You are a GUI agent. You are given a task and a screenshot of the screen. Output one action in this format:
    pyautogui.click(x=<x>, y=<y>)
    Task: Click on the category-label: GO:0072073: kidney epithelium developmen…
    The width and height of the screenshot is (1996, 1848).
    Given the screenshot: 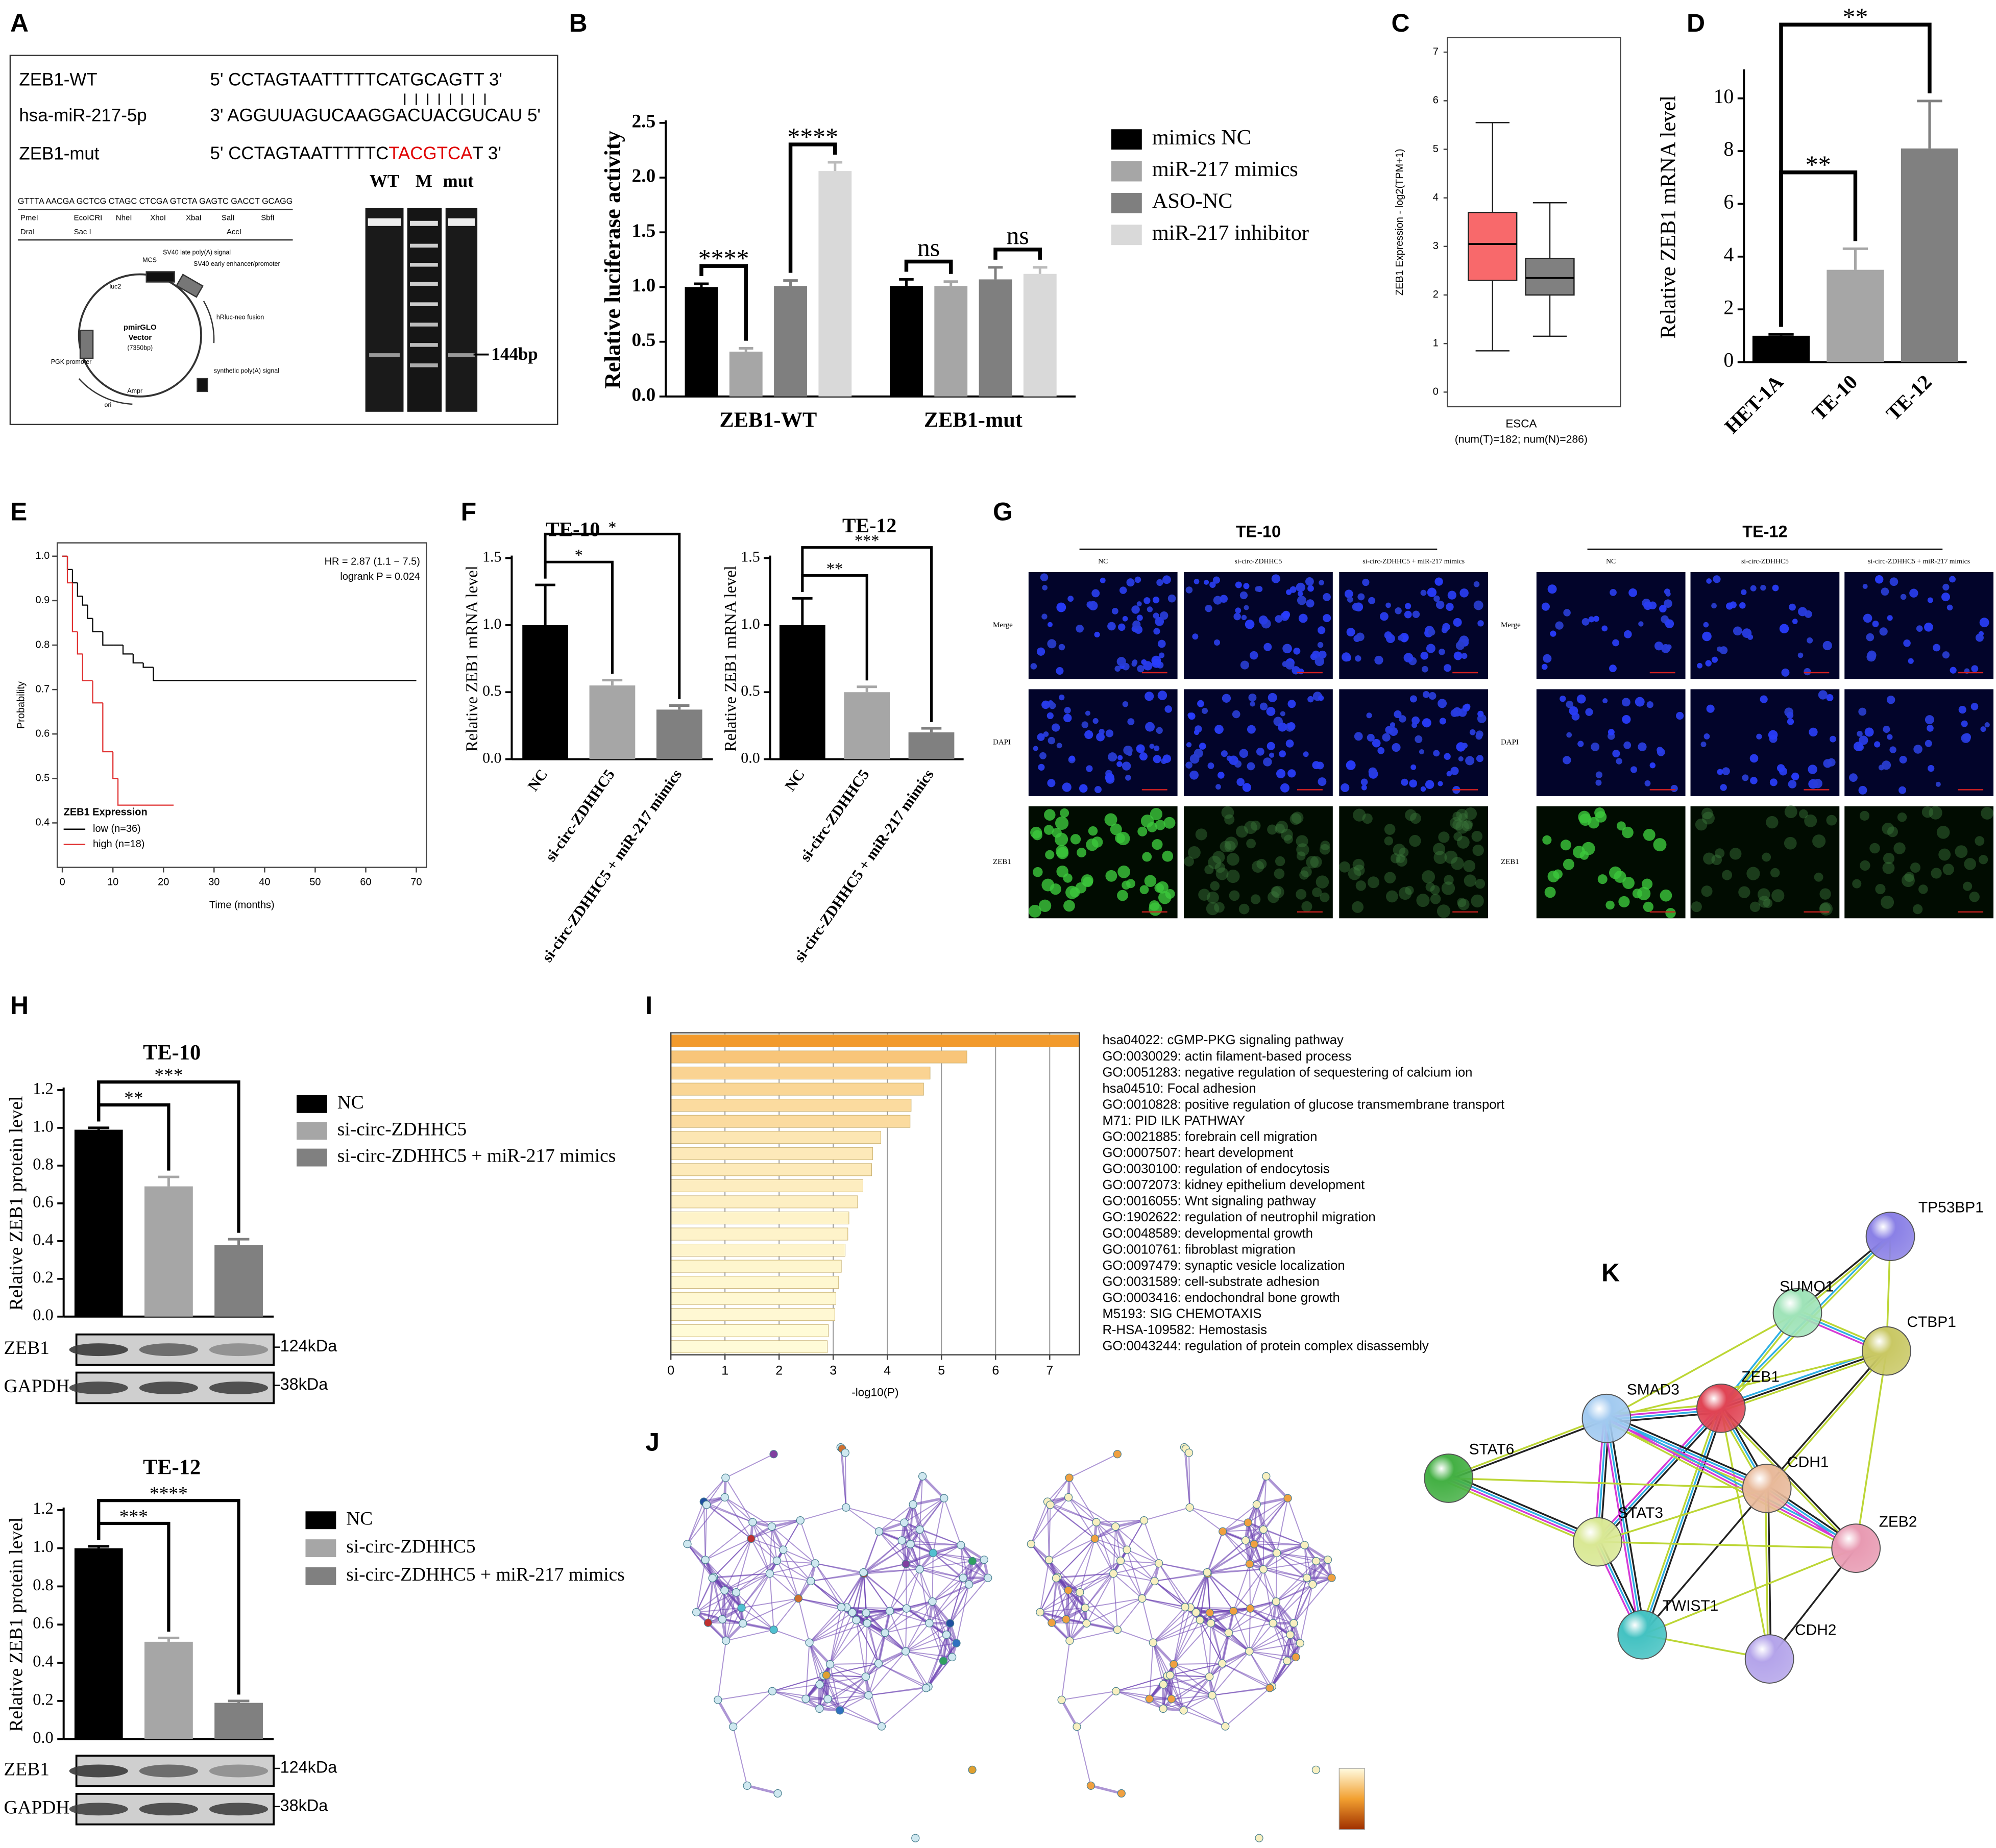 What is the action you would take?
    pyautogui.click(x=1233, y=1185)
    